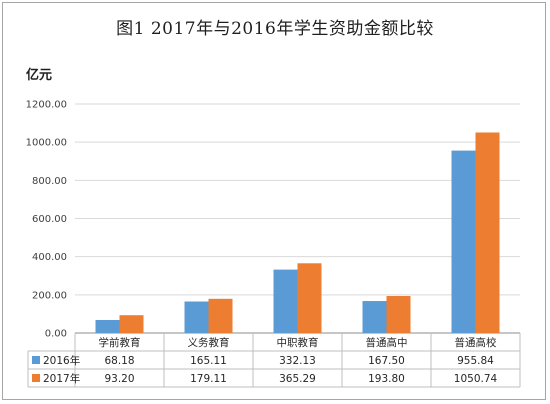 This screenshot has width=550, height=404. Describe the element at coordinates (208, 379) in the screenshot. I see `data-label: 179.11` at that location.